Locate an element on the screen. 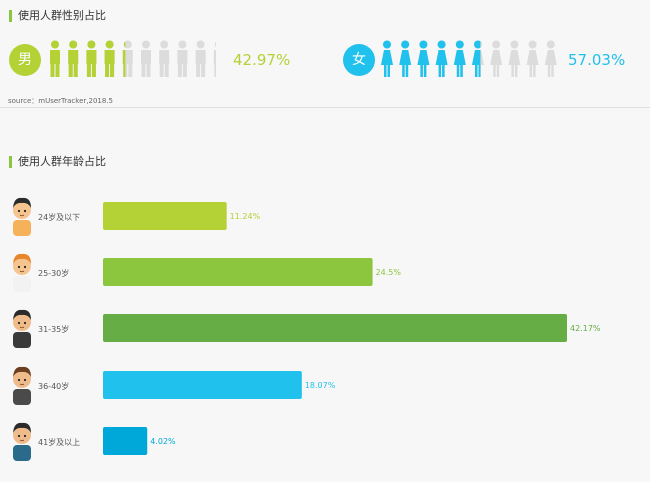 The height and width of the screenshot is (482, 650). age-category-label: 41岁及以上 is located at coordinates (59, 442).